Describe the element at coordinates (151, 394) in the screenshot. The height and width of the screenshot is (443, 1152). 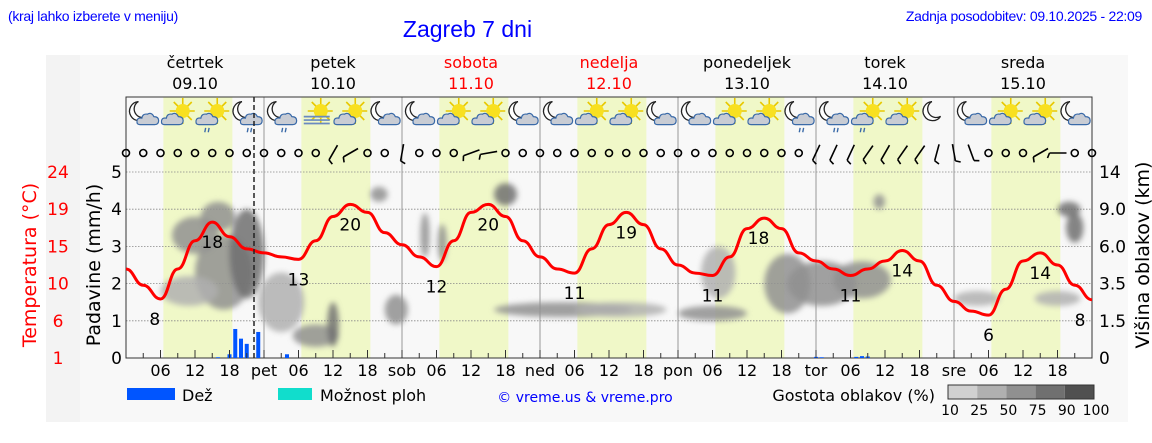
I see `legend-rain-swatch` at that location.